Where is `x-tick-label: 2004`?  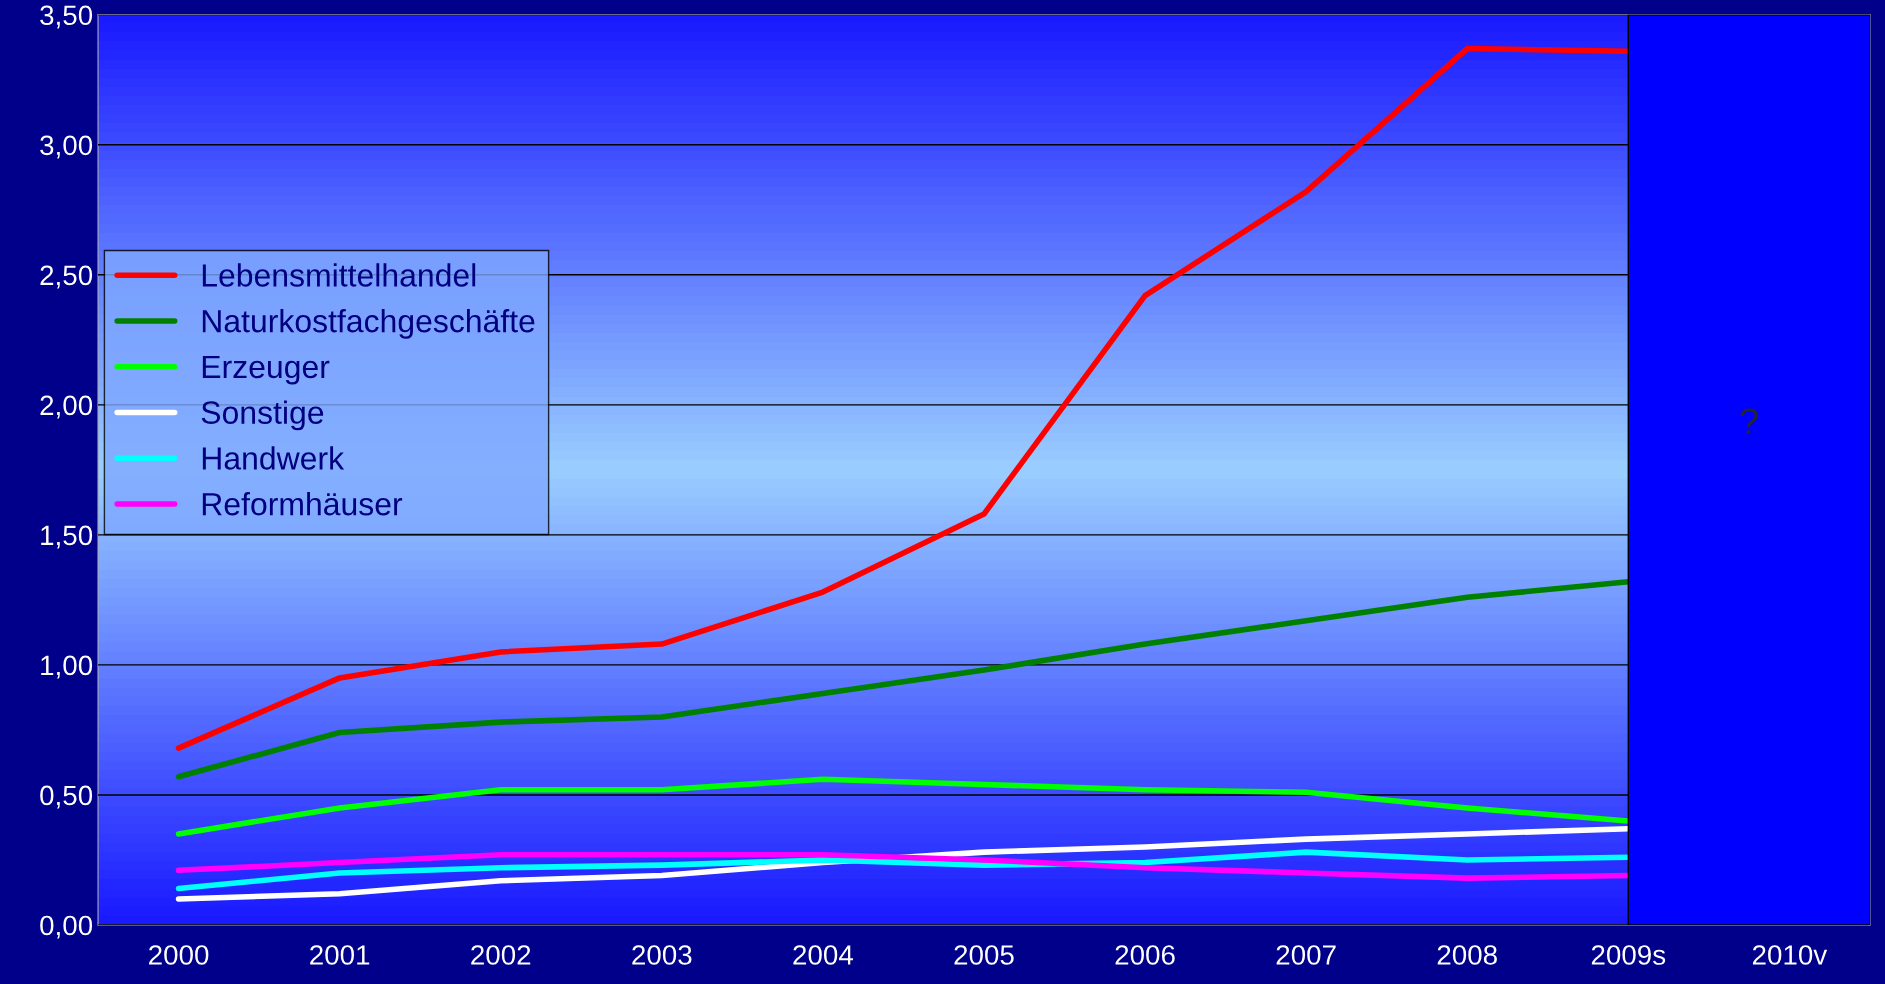 x-tick-label: 2004 is located at coordinates (823, 955).